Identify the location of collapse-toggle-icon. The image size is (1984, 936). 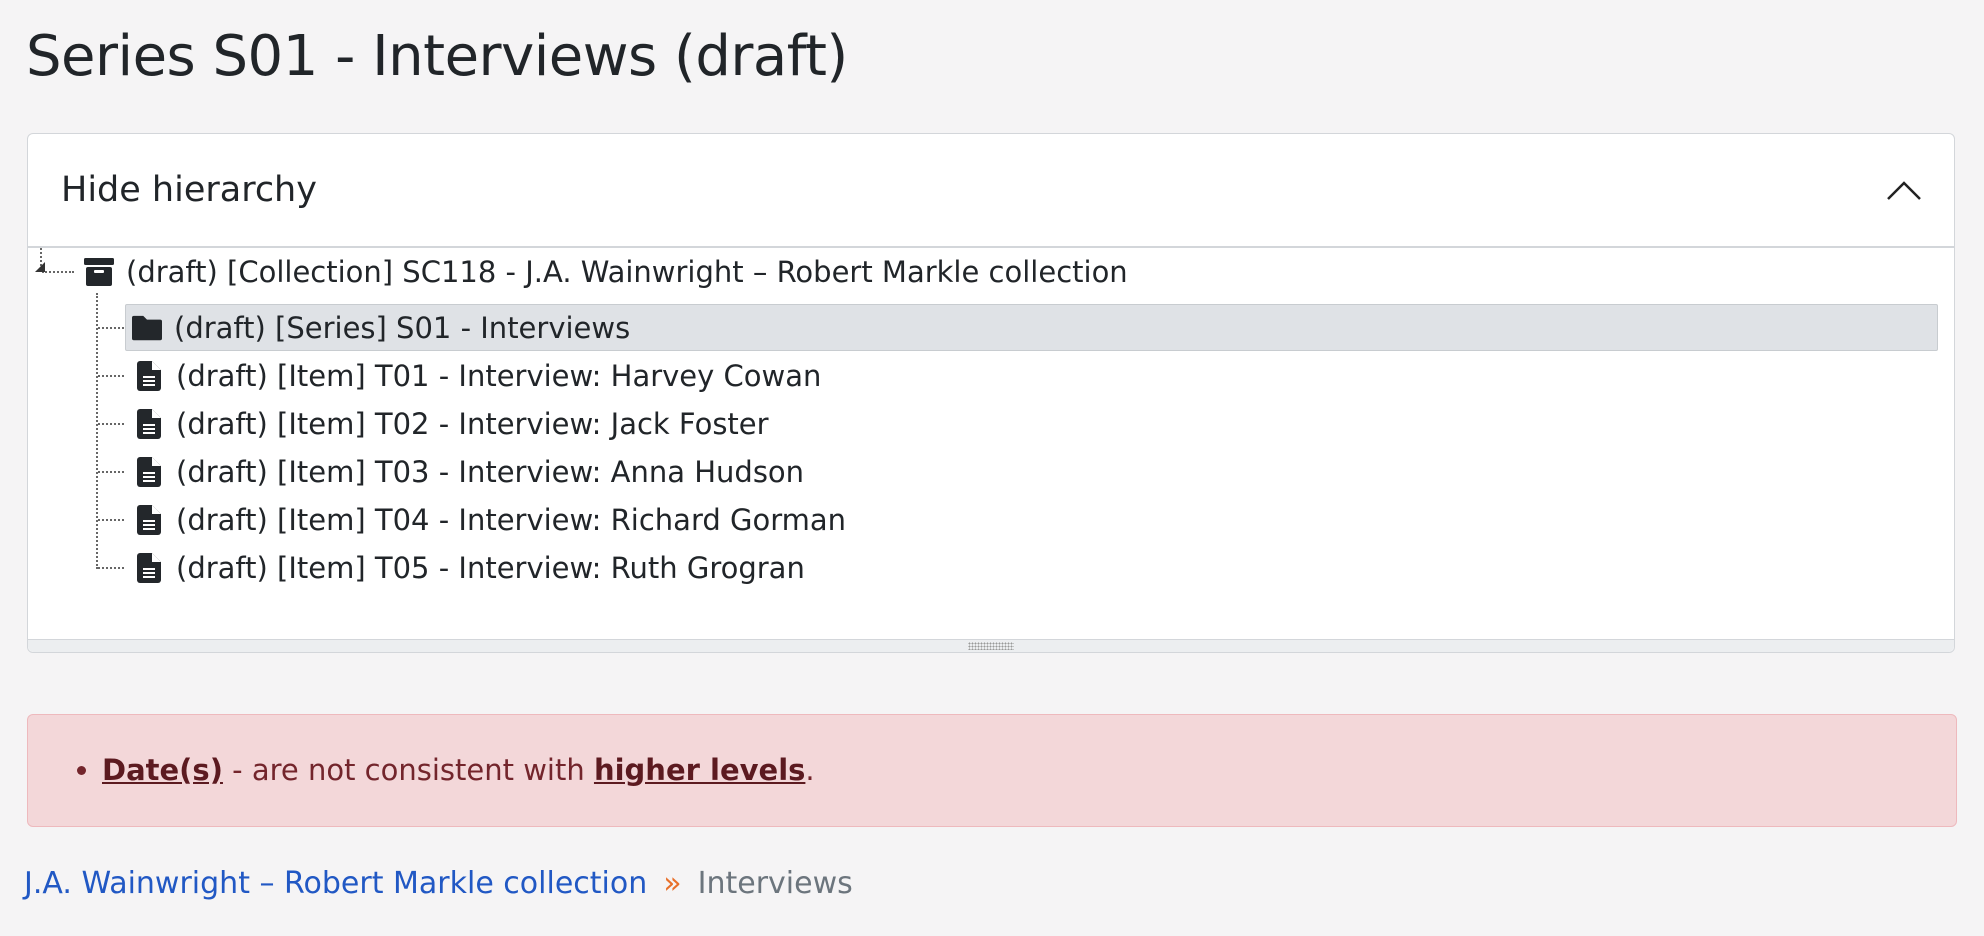
(40, 267).